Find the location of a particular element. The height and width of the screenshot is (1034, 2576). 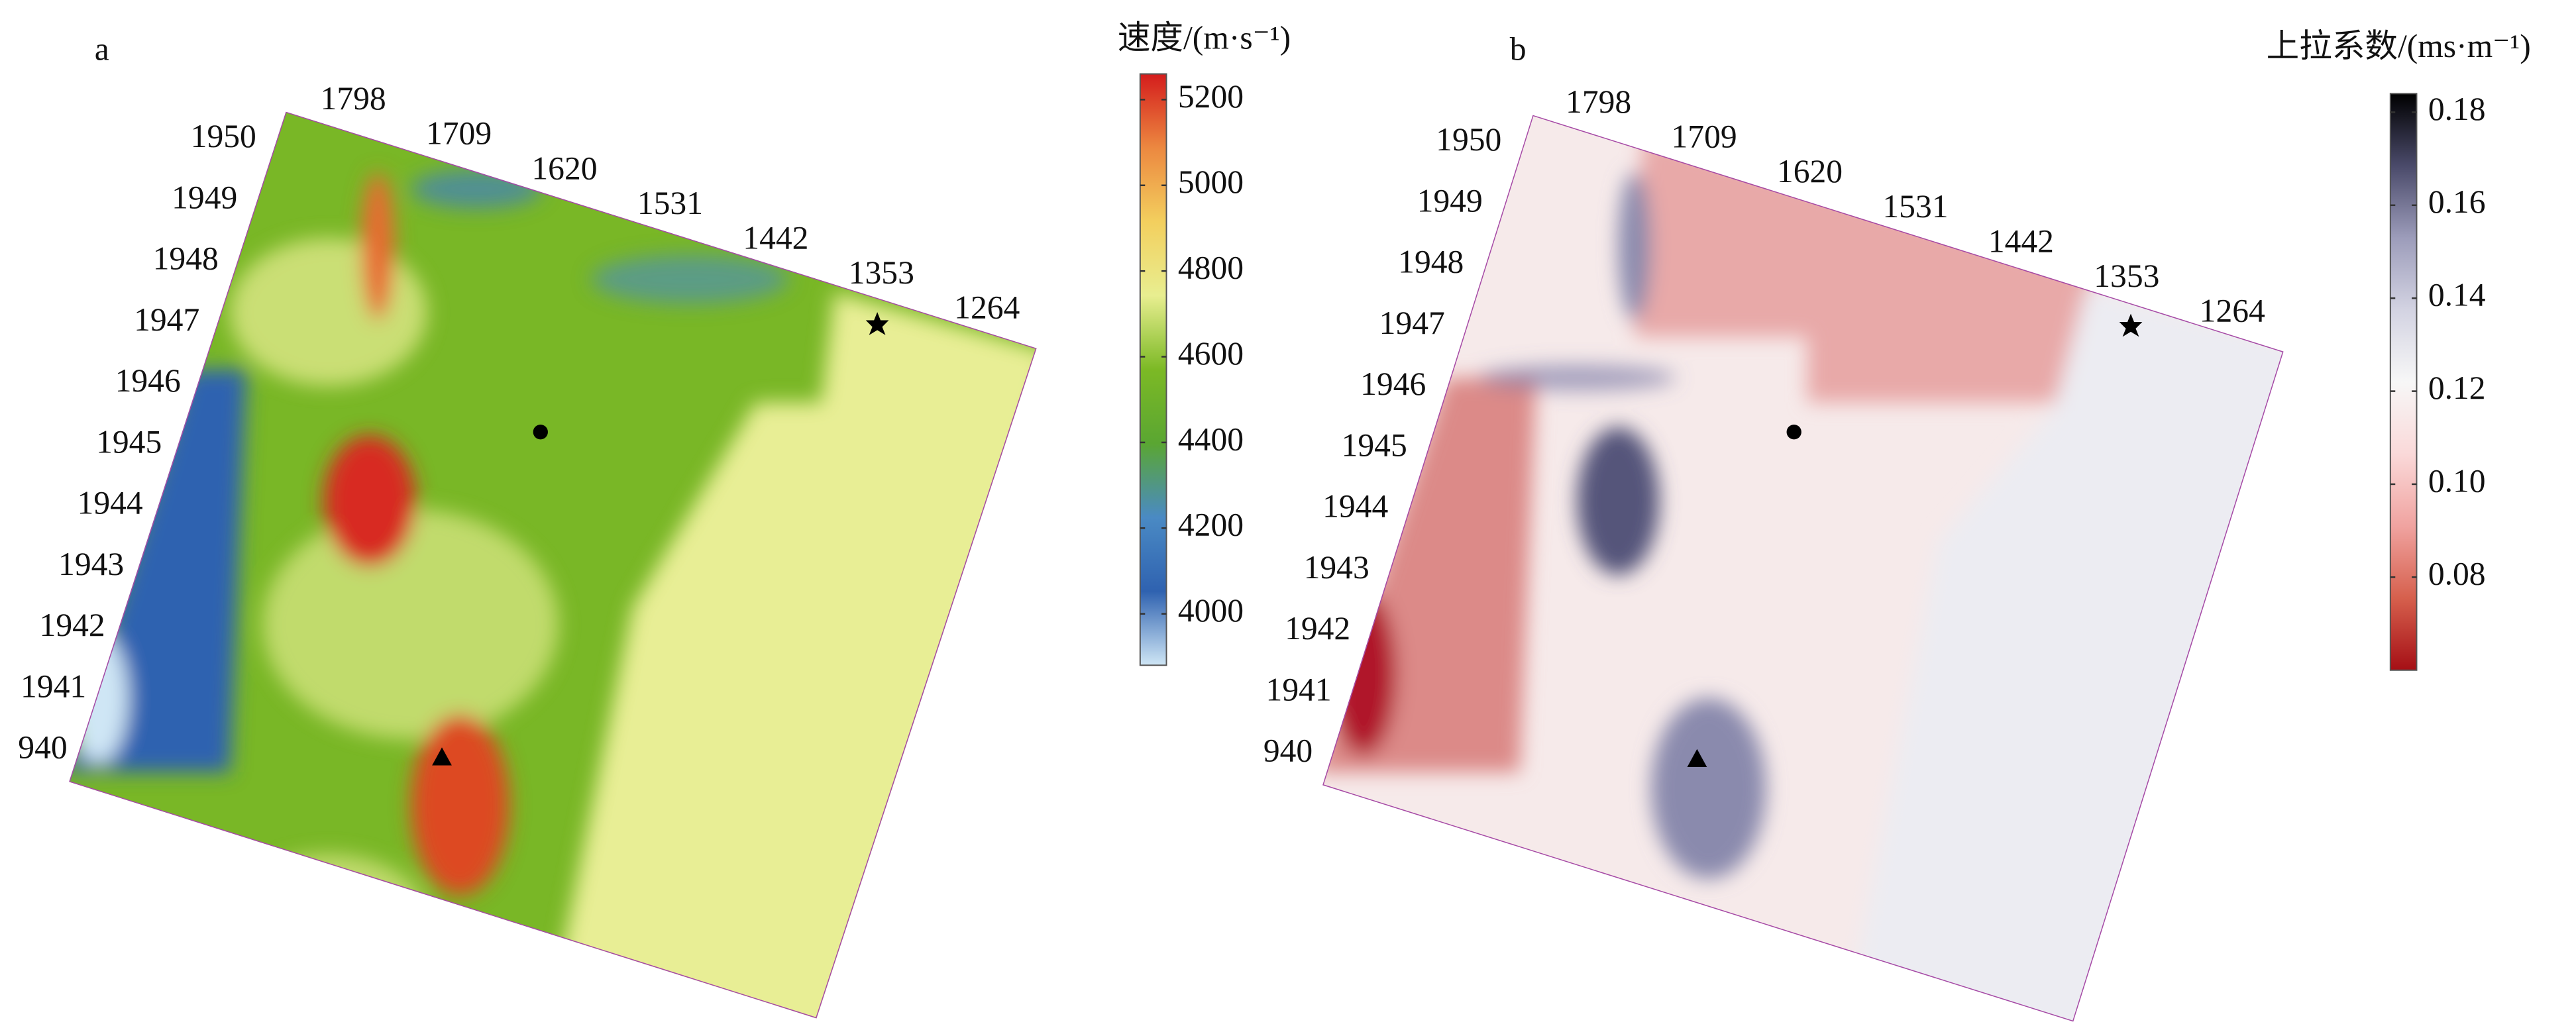

colorbar-tick-label: 4600 is located at coordinates (1211, 353).